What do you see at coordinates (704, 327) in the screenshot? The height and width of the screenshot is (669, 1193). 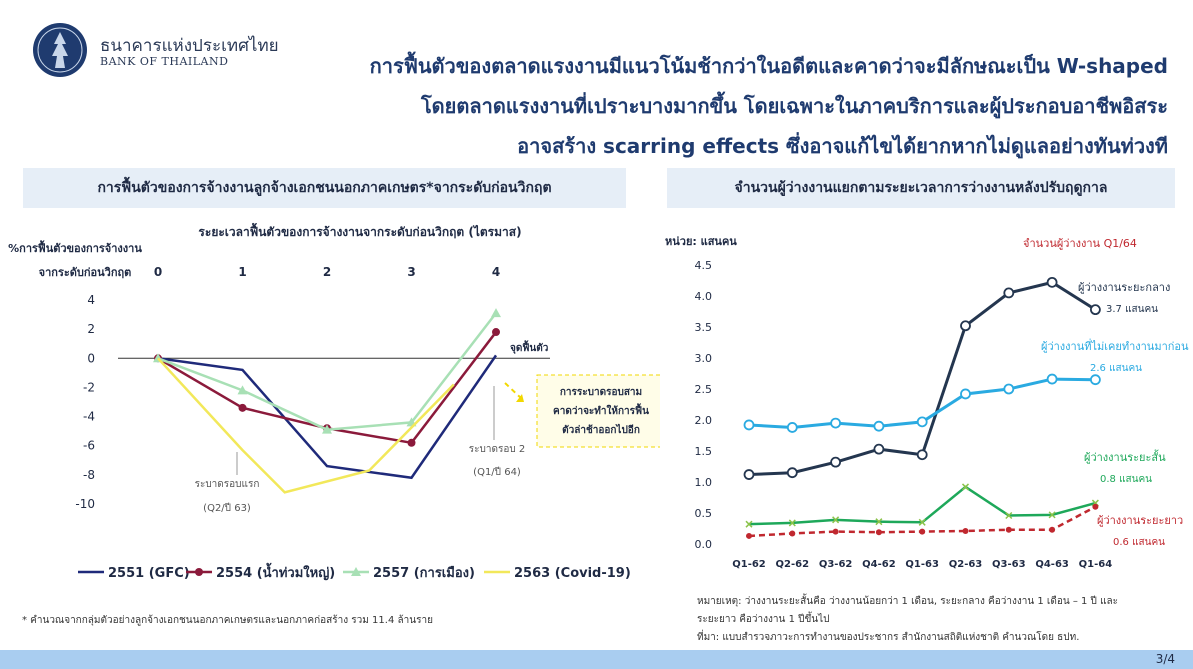 I see `y-tick-label: 3.5` at bounding box center [704, 327].